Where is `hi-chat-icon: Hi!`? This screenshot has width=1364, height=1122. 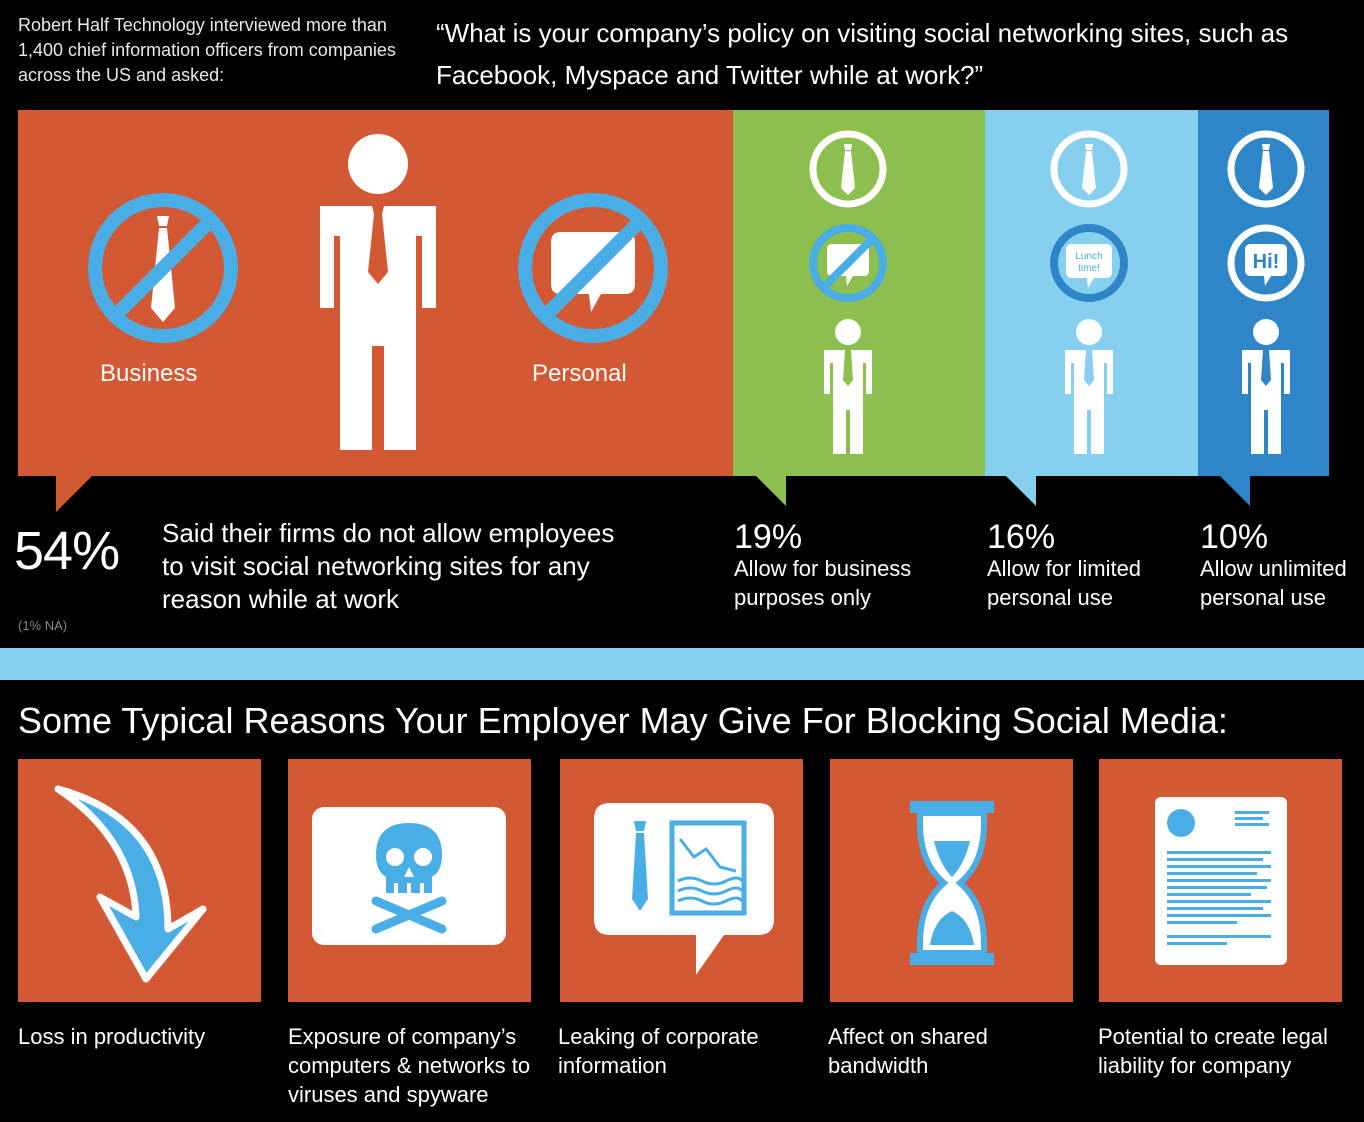 hi-chat-icon: Hi! is located at coordinates (1266, 263).